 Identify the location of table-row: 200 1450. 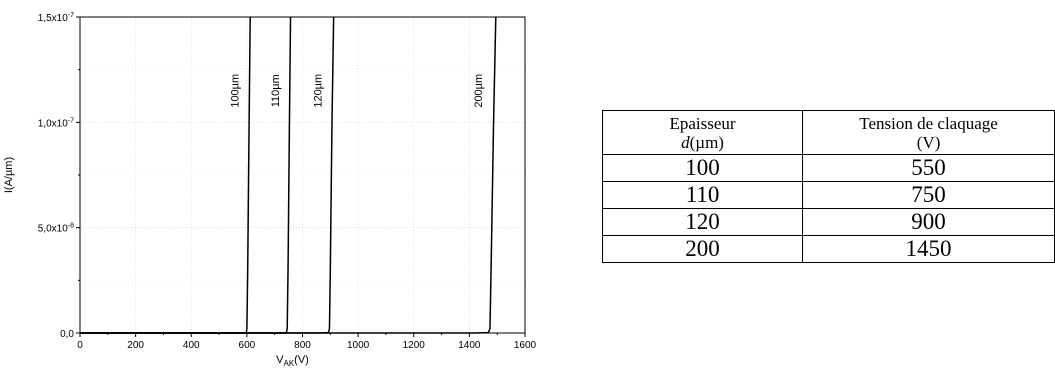
(828, 249).